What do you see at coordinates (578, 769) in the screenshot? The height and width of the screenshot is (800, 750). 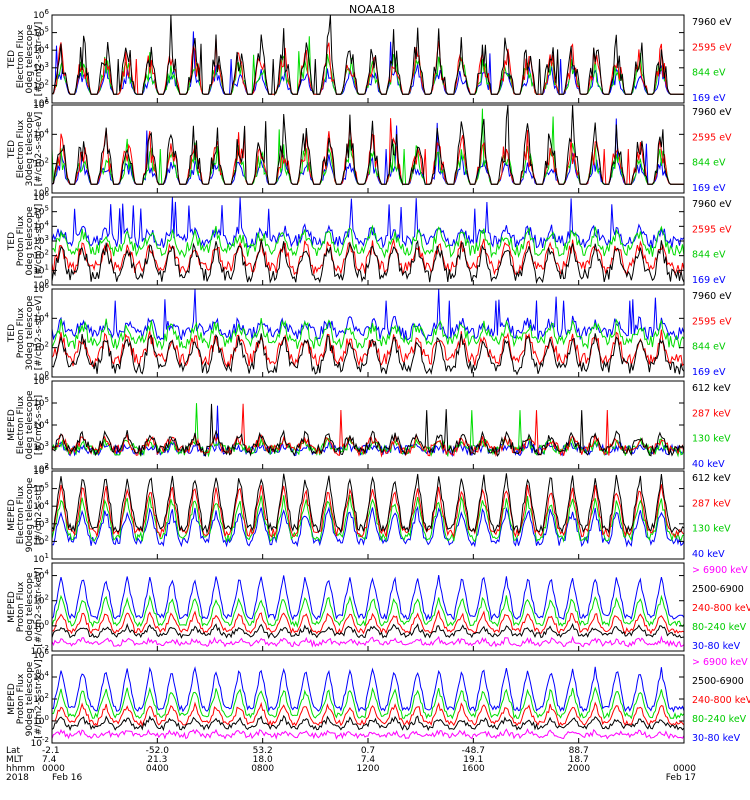 I see `x-tick-label: 2000` at bounding box center [578, 769].